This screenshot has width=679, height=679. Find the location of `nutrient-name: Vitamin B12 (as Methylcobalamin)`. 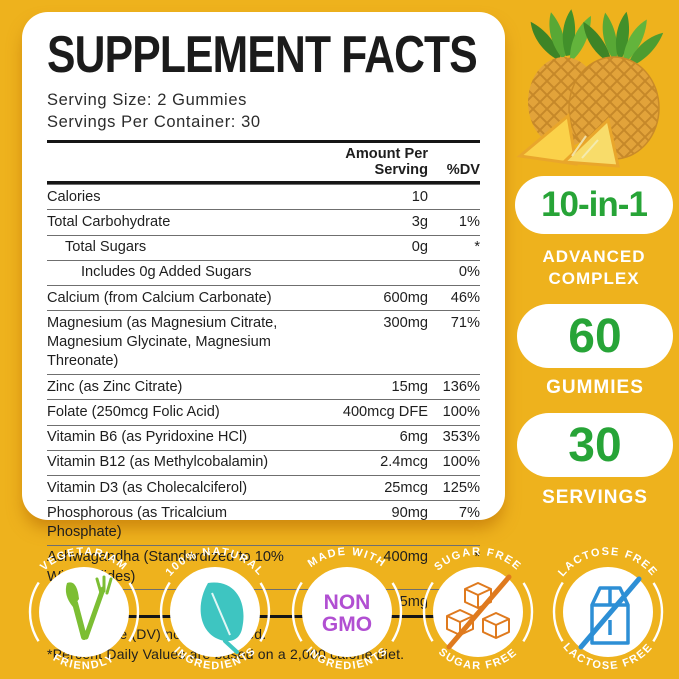

nutrient-name: Vitamin B12 (as Methylcobalamin) is located at coordinates (158, 462).